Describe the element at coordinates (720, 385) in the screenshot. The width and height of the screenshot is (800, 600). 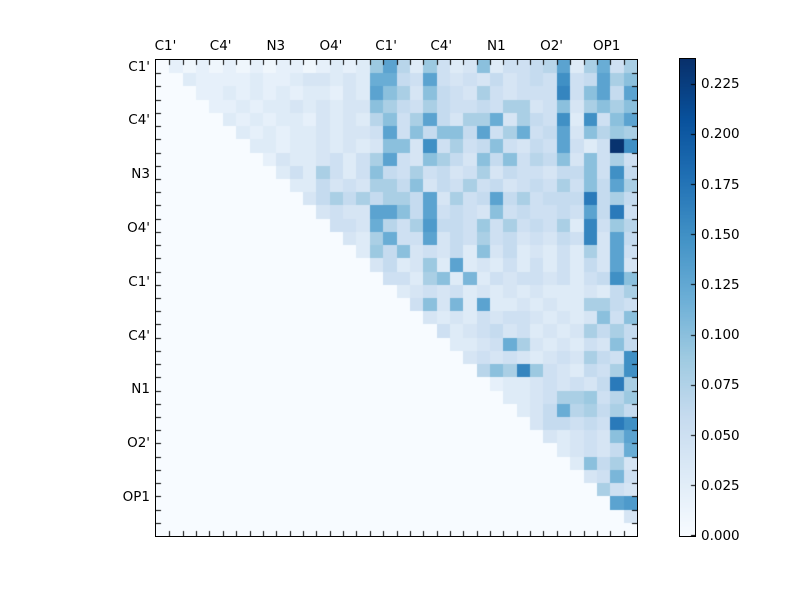
I see `colorbar-tick-label: 0.075` at that location.